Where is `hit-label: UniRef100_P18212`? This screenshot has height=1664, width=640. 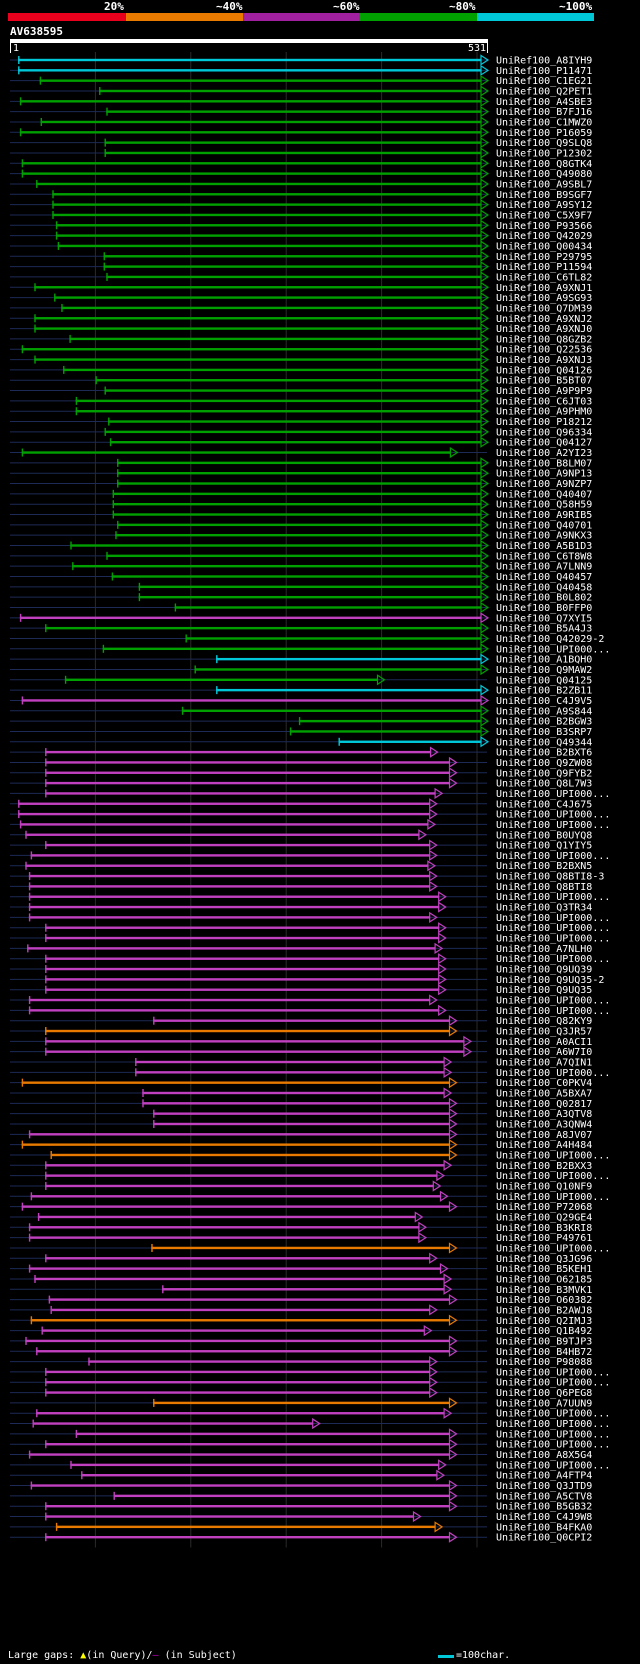
hit-label: UniRef100_P18212 is located at coordinates (544, 422).